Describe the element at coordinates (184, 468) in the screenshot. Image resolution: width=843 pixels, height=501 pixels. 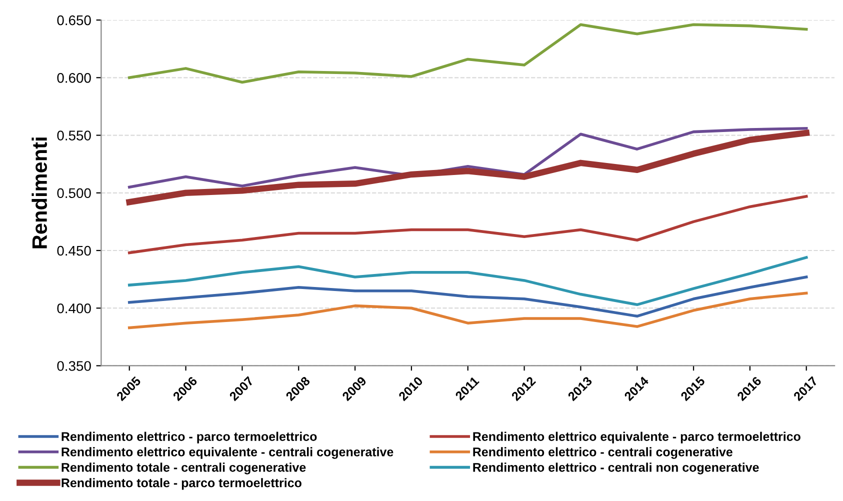
I see `legend-label: Rendimento totale - centrali cogenerative` at that location.